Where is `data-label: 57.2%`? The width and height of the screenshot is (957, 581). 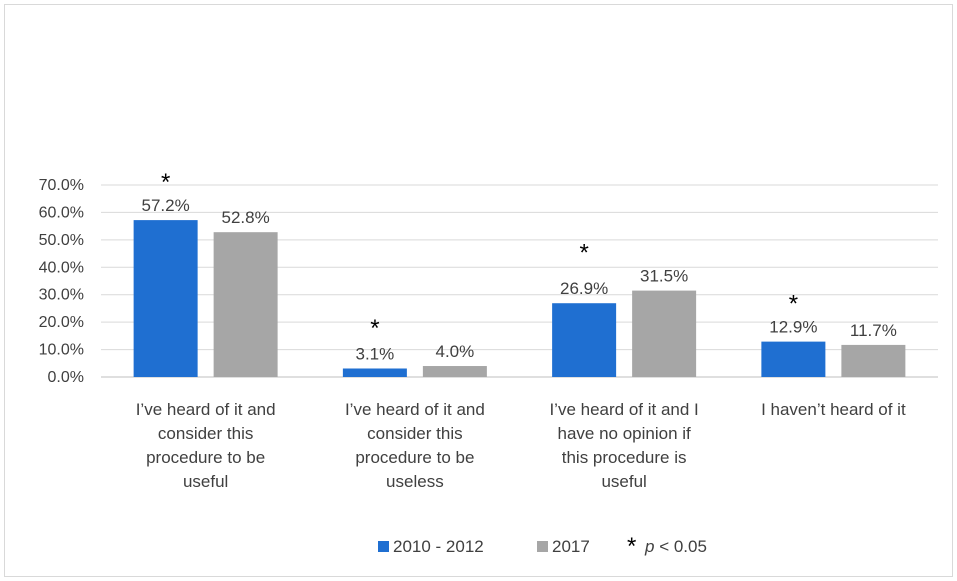 data-label: 57.2% is located at coordinates (166, 205).